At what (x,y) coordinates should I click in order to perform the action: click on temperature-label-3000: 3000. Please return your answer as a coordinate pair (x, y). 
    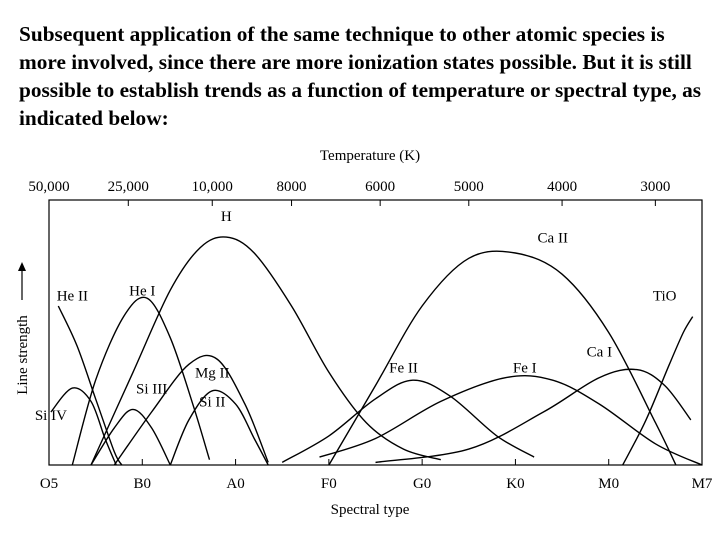
    Looking at the image, I should click on (655, 187).